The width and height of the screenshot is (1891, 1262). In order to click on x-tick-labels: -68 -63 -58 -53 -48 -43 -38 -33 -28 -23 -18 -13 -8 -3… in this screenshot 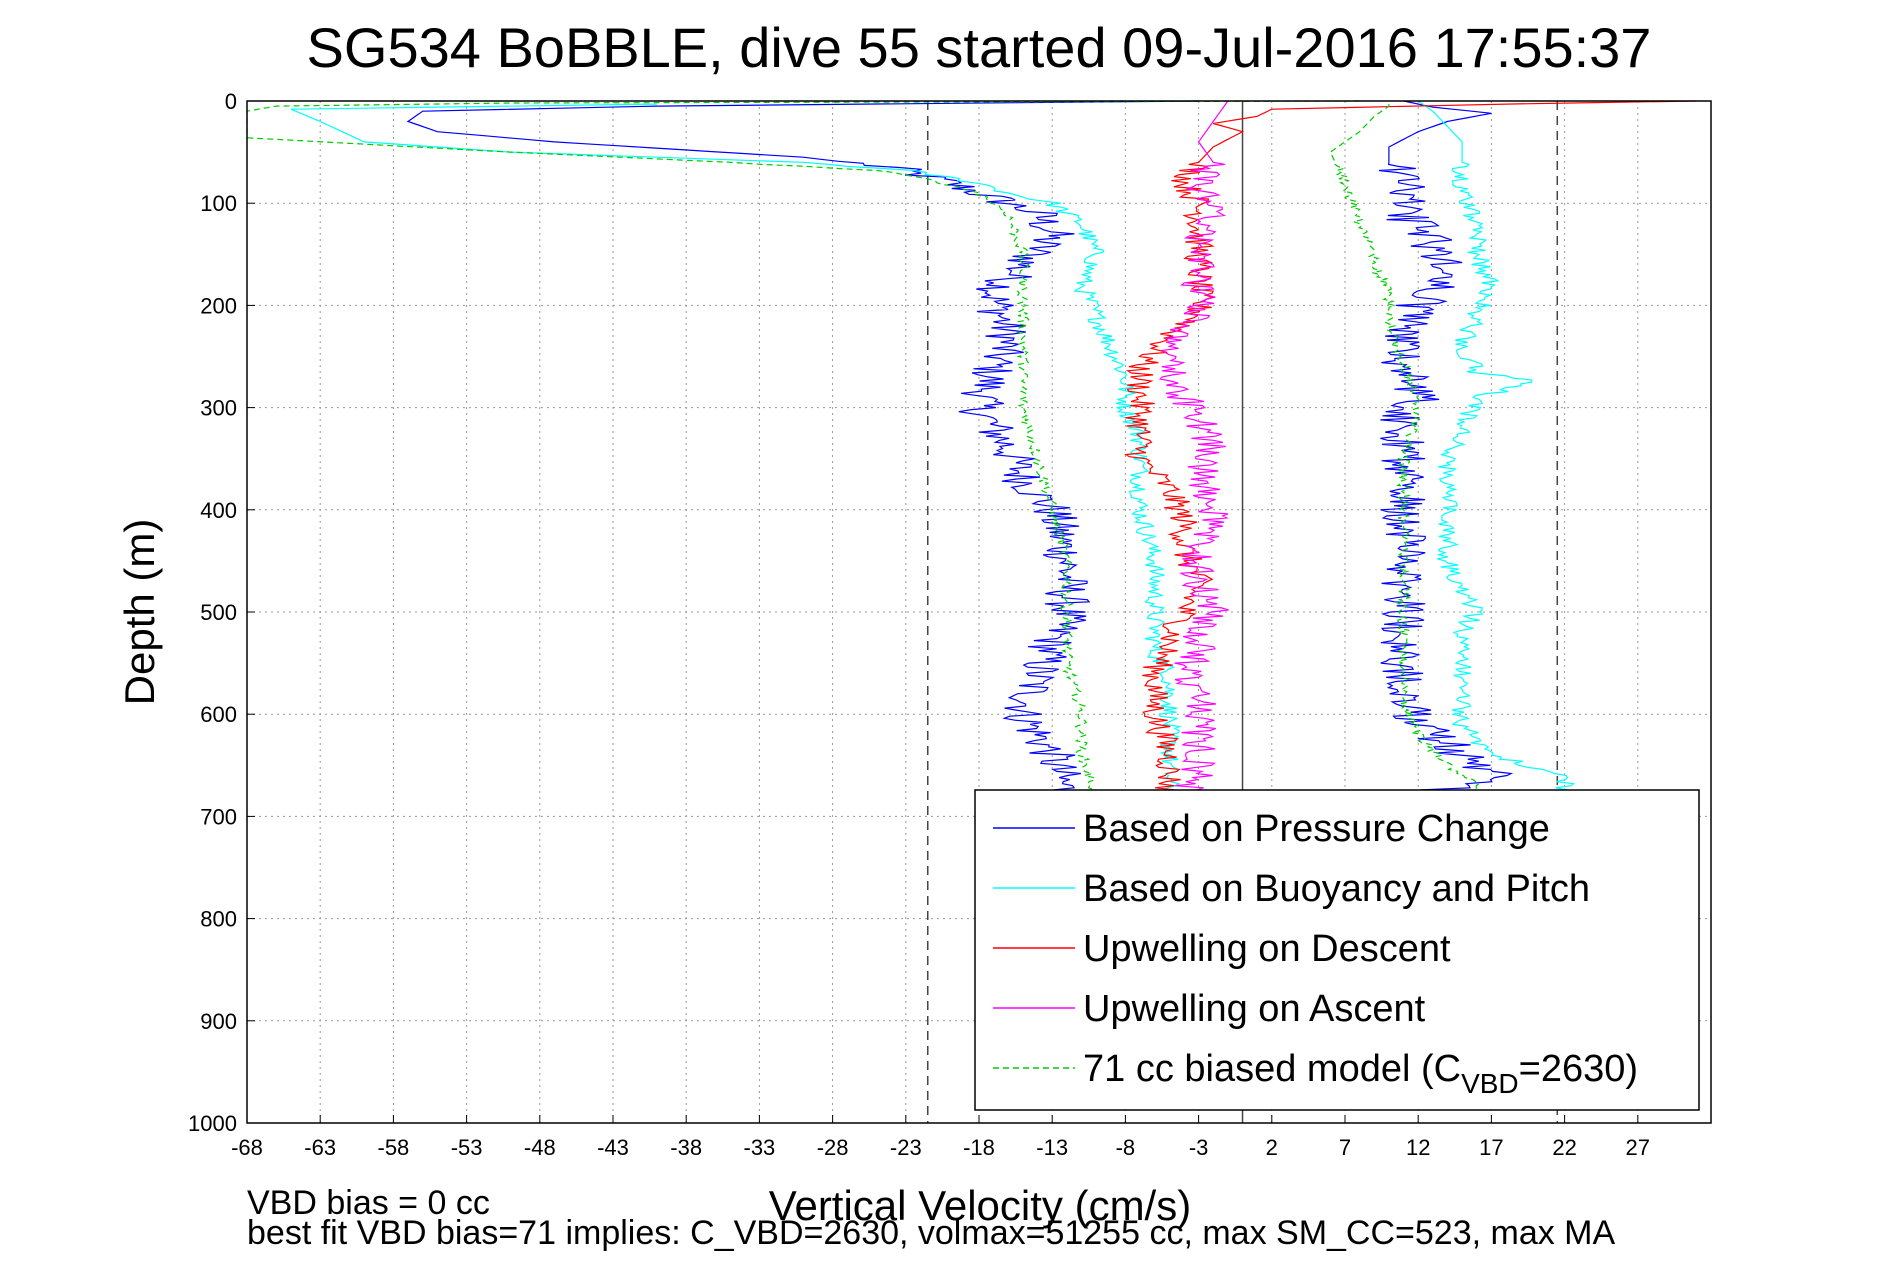, I will do `click(940, 1137)`.